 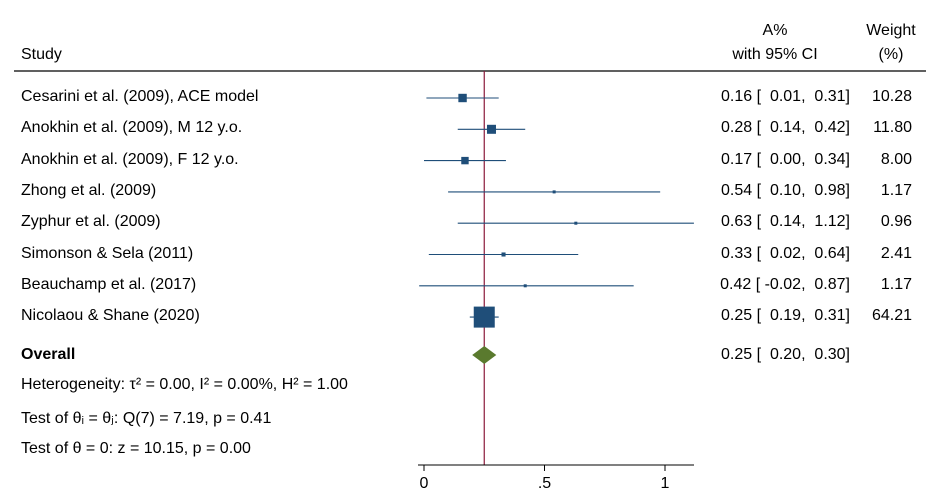 I want to click on study-column-header: Study, so click(x=41, y=54).